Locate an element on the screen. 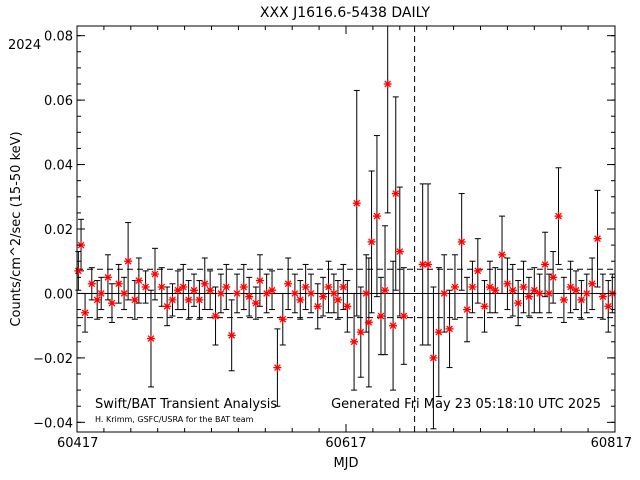 This screenshot has width=640, height=480. footer-analysis-label: Swift/BAT Transient Analysis is located at coordinates (186, 404).